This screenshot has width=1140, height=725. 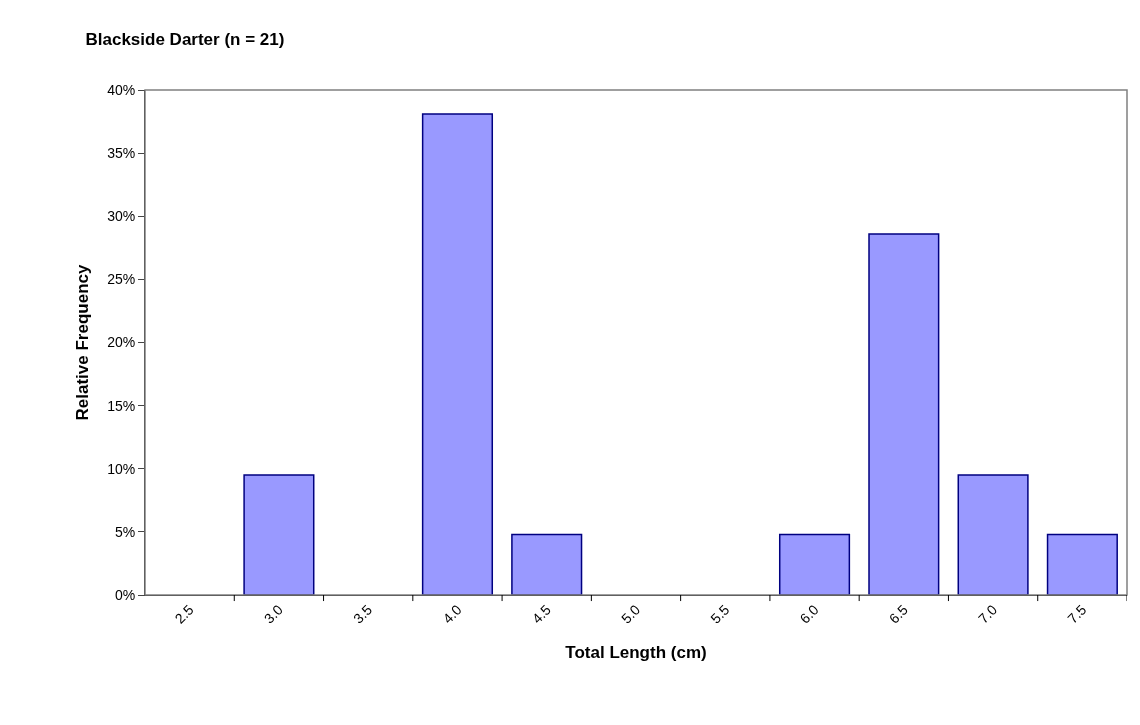 I want to click on x-tick-label: 7.0, so click(x=988, y=614).